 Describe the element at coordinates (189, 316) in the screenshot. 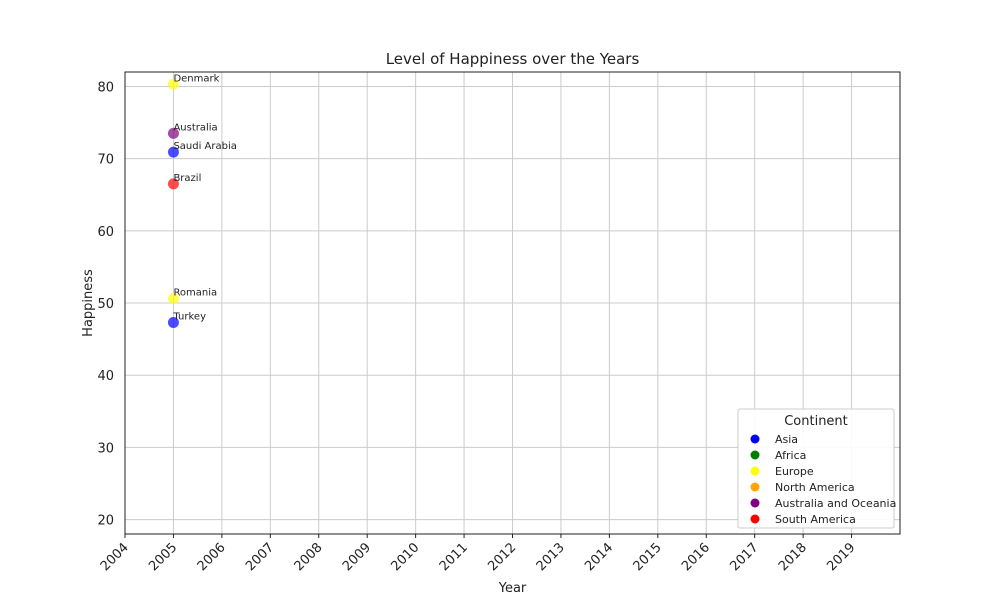

I see `point-label: Turkey` at that location.